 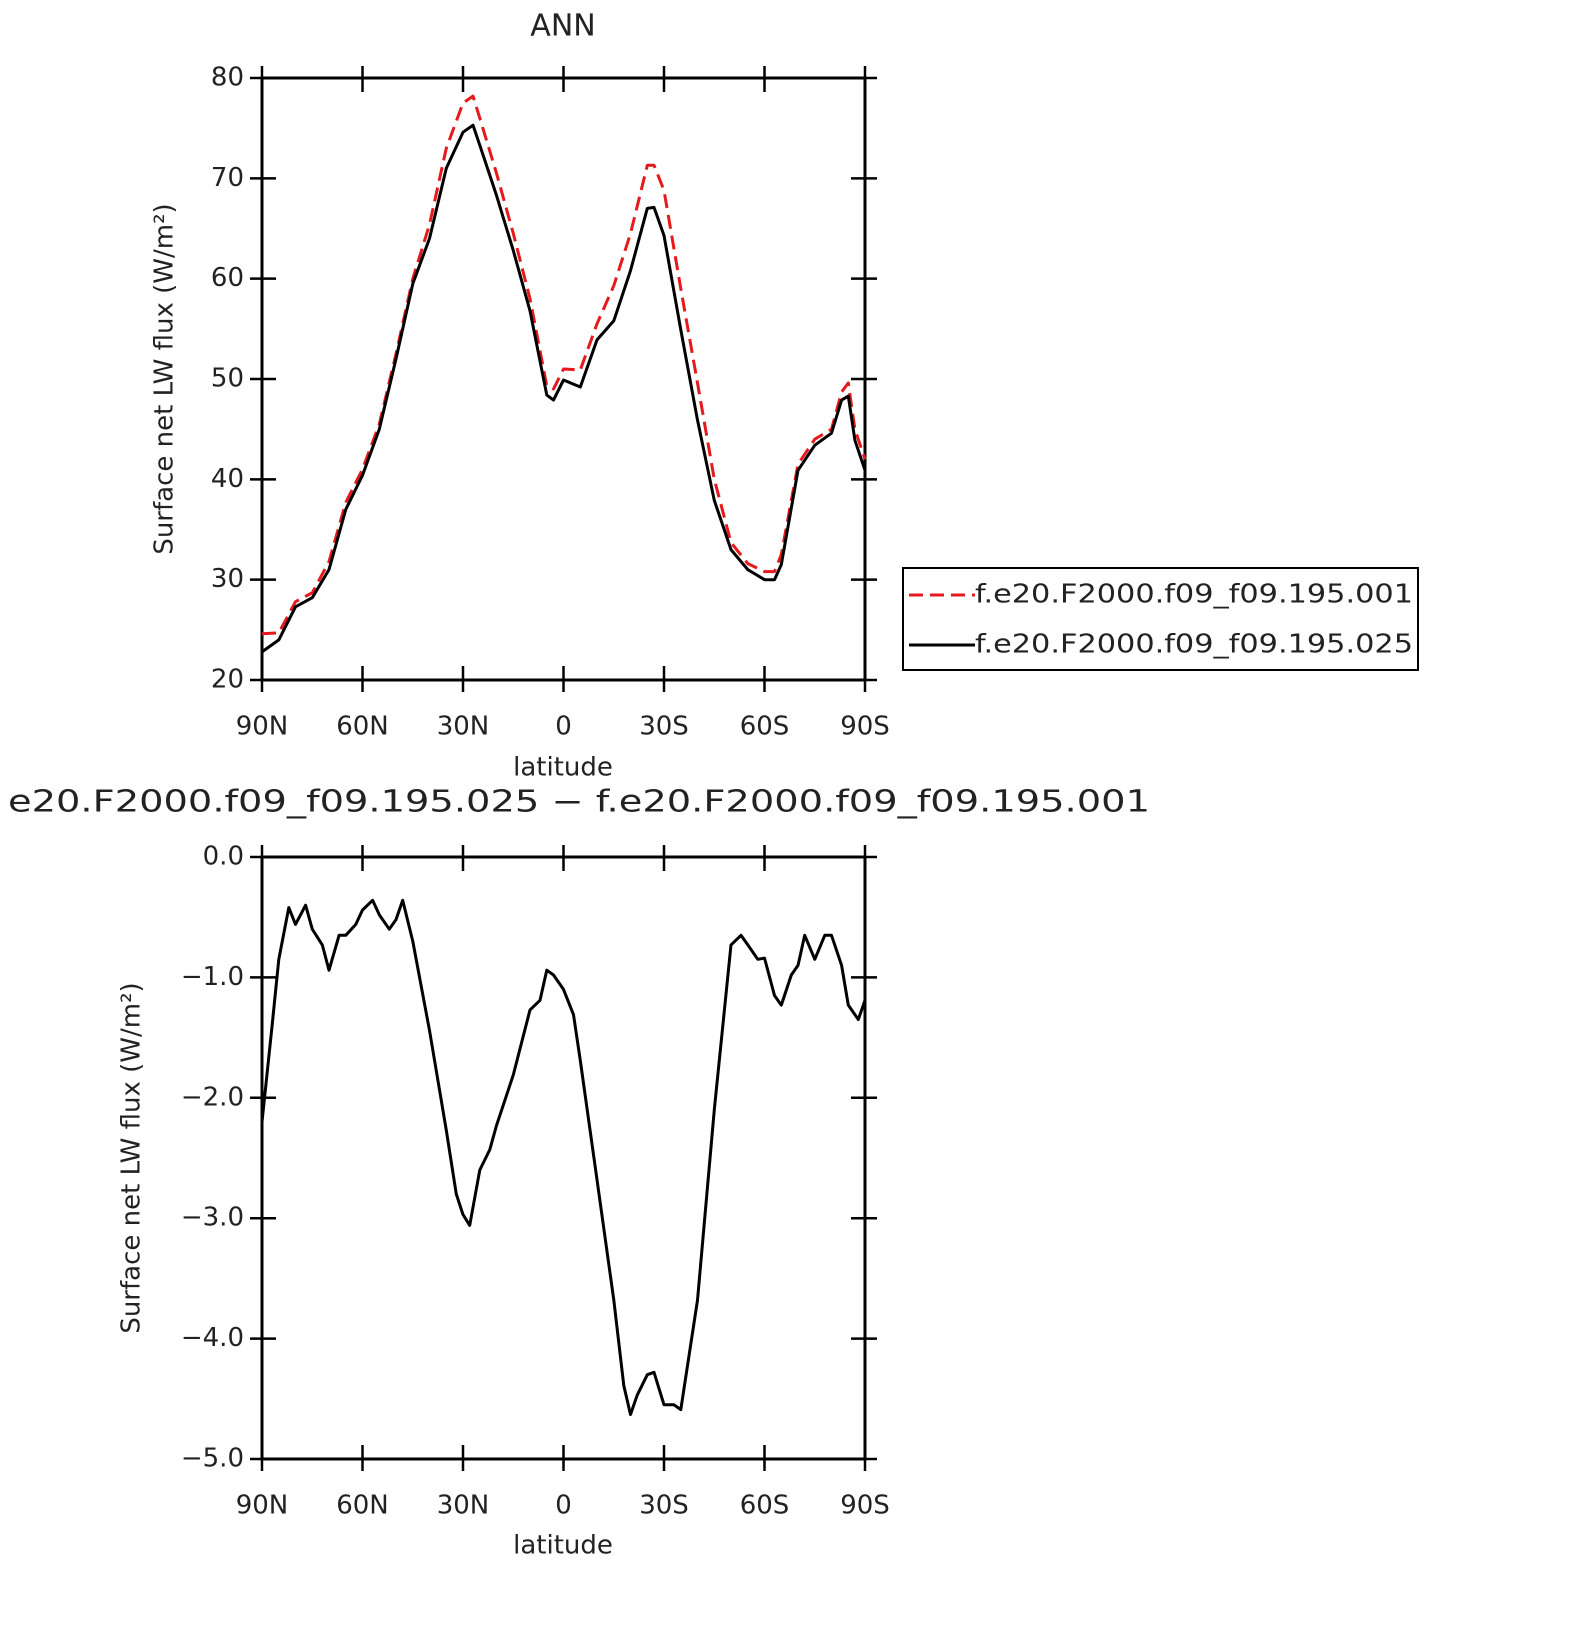 I want to click on legend-label: f.e20.F2000.f09_f09.195.025, so click(x=1194, y=645).